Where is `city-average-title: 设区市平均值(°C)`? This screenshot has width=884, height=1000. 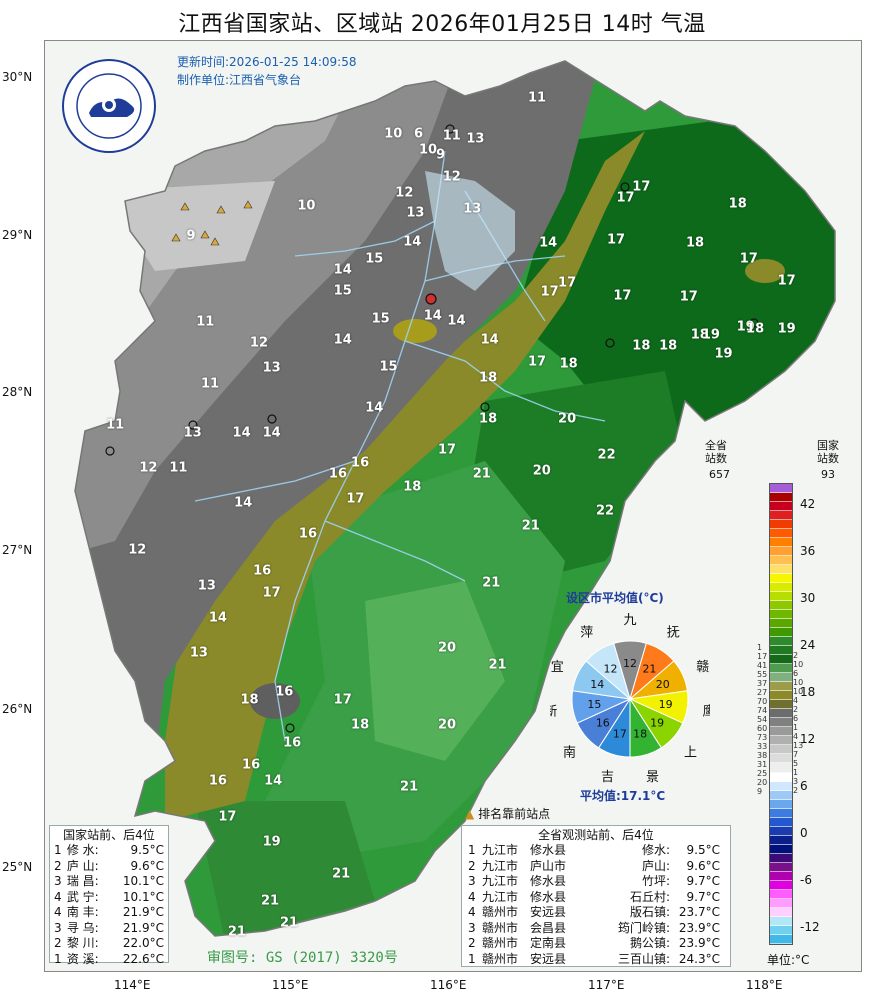 city-average-title: 设区市平均值(°C) is located at coordinates (615, 598).